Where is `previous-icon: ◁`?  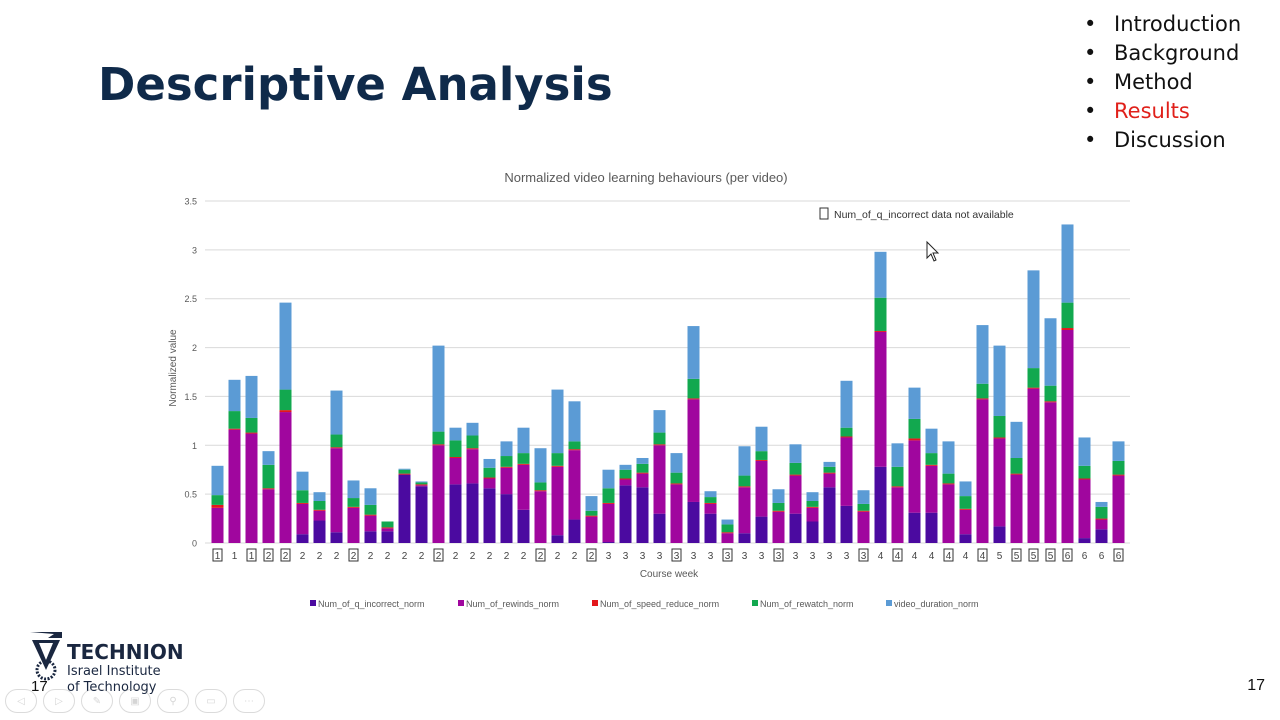 previous-icon: ◁ is located at coordinates (21, 701).